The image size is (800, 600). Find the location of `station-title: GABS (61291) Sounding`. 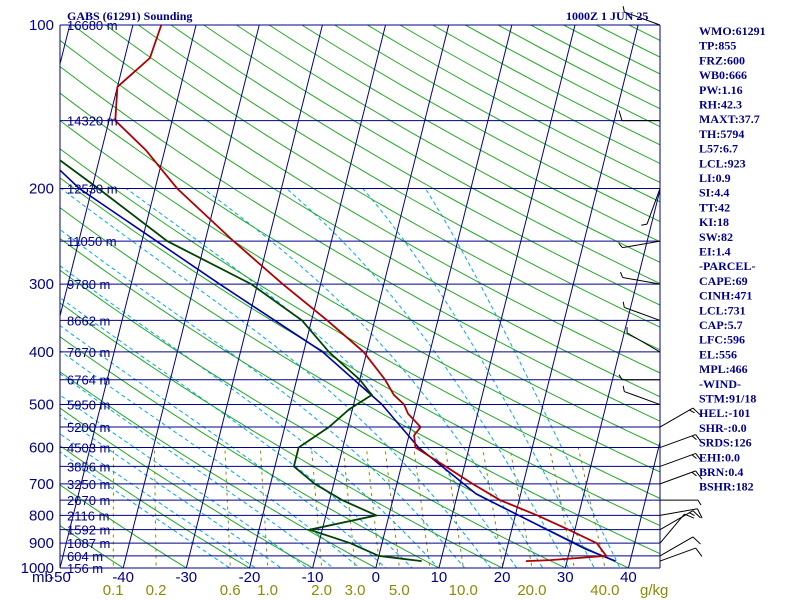

station-title: GABS (61291) Sounding is located at coordinates (129, 16).